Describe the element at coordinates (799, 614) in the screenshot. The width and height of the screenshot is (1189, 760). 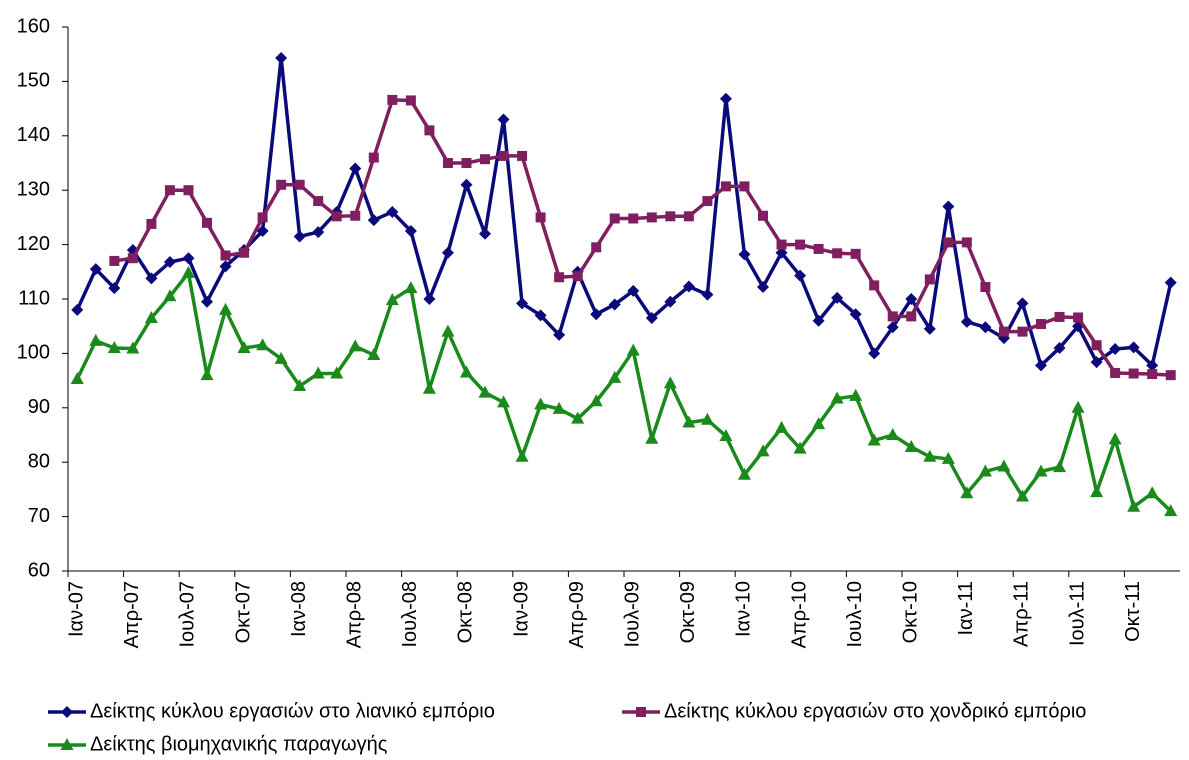
I see `x-tick-label: Απρ-10` at that location.